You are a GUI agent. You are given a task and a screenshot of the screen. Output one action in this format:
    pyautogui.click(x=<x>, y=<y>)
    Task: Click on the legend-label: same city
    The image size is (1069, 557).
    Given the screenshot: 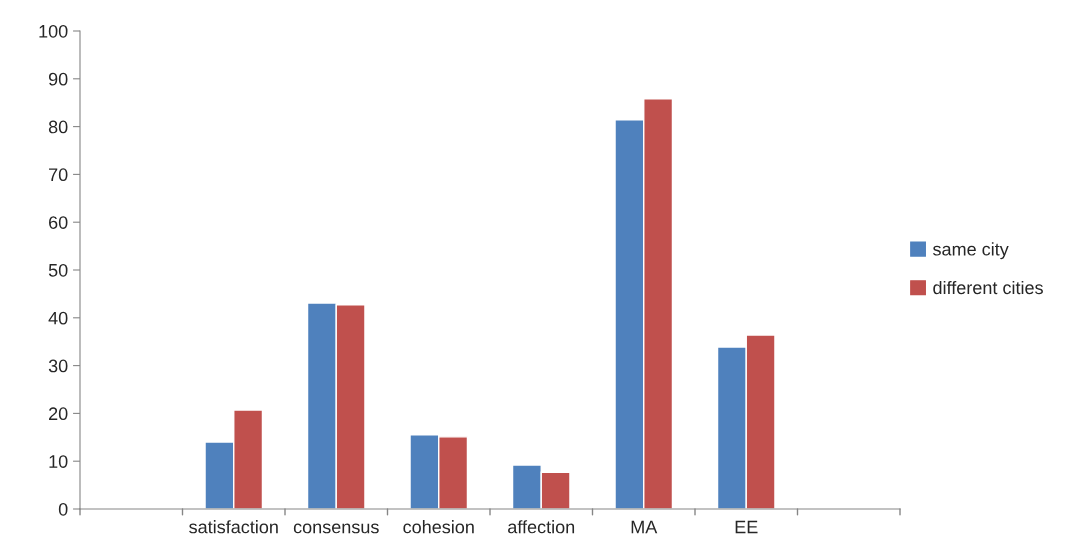 What is the action you would take?
    pyautogui.click(x=971, y=251)
    